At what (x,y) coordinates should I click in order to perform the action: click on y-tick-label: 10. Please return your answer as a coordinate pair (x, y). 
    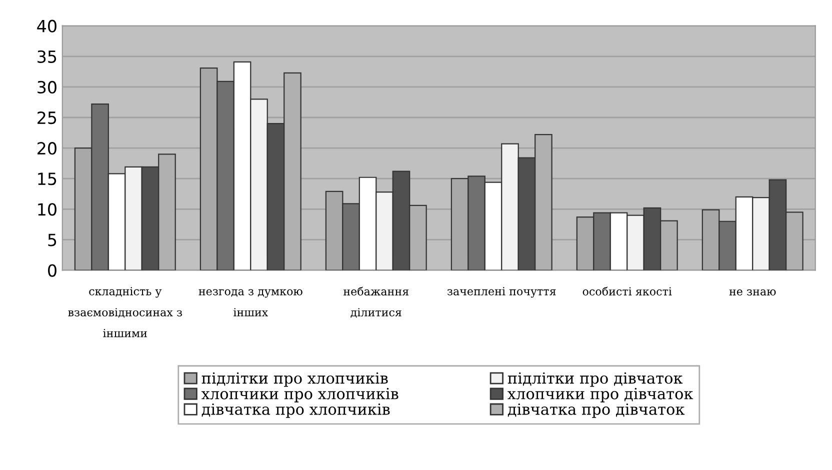
    Looking at the image, I should click on (47, 209).